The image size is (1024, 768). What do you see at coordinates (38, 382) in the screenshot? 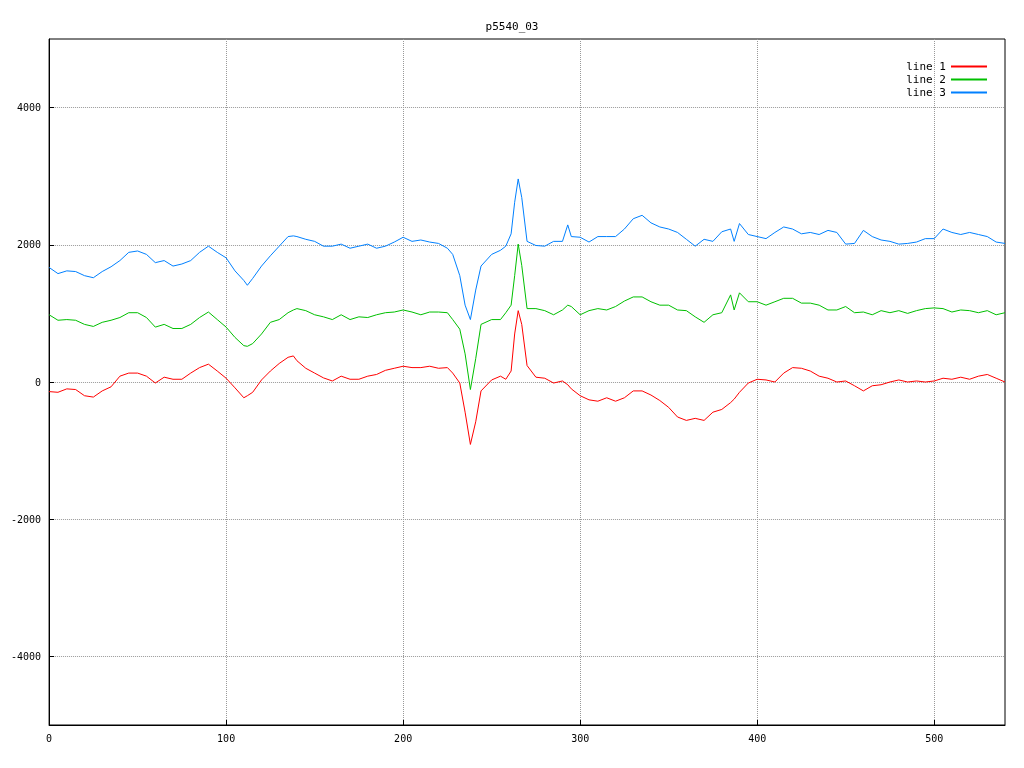
I see `y-tick-label: 0` at bounding box center [38, 382].